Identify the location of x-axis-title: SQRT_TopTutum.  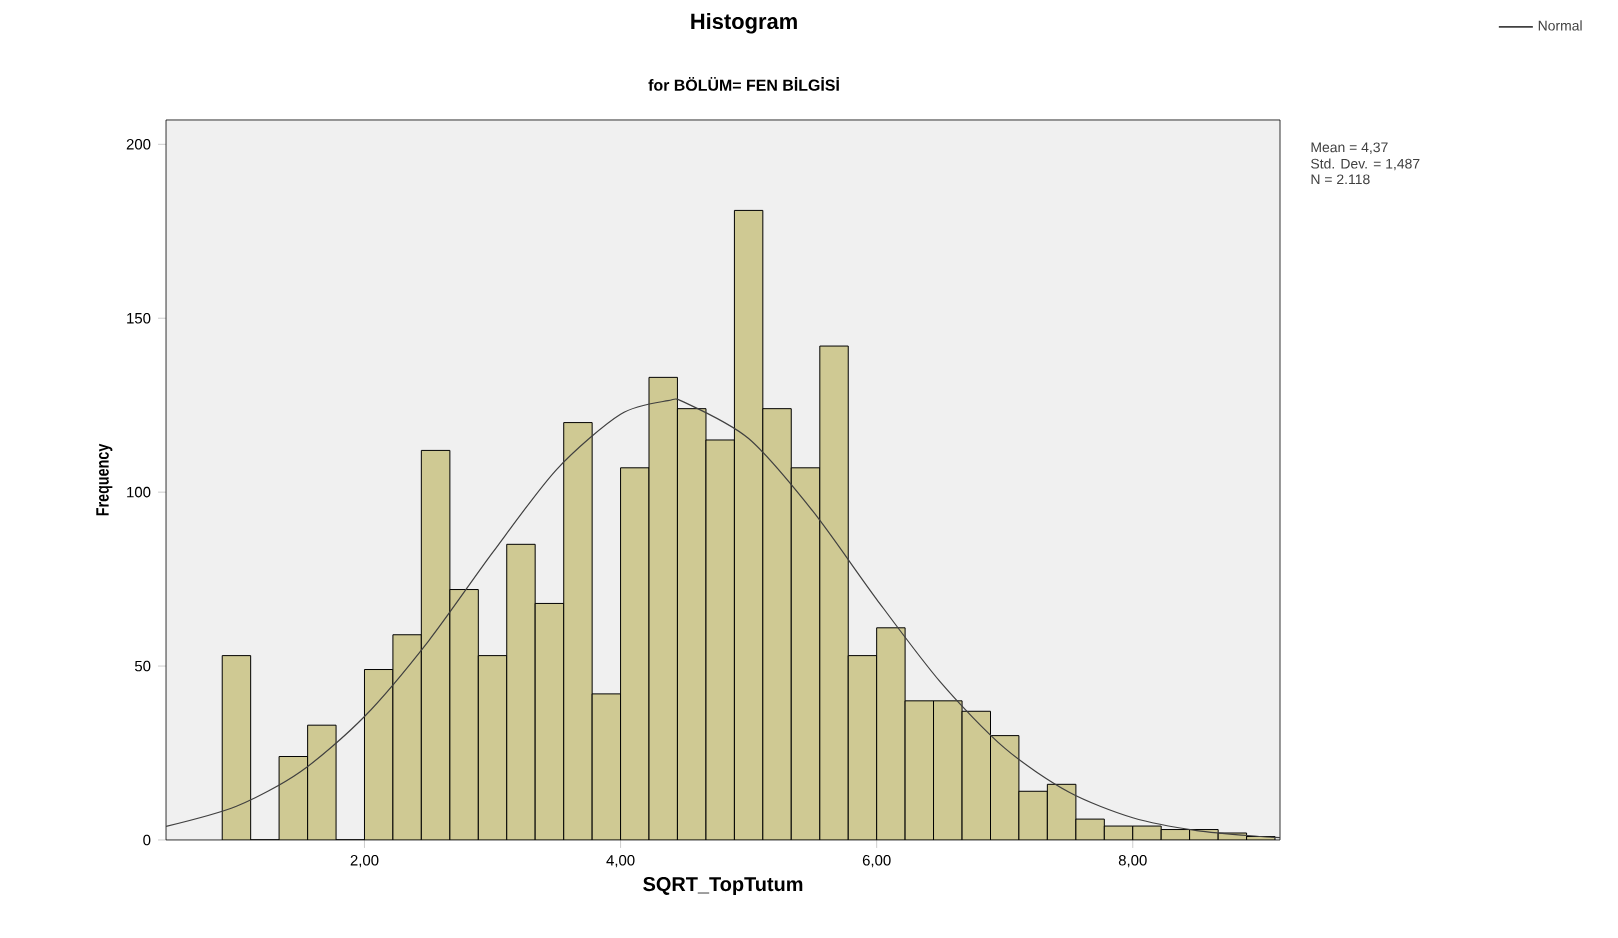
(723, 886).